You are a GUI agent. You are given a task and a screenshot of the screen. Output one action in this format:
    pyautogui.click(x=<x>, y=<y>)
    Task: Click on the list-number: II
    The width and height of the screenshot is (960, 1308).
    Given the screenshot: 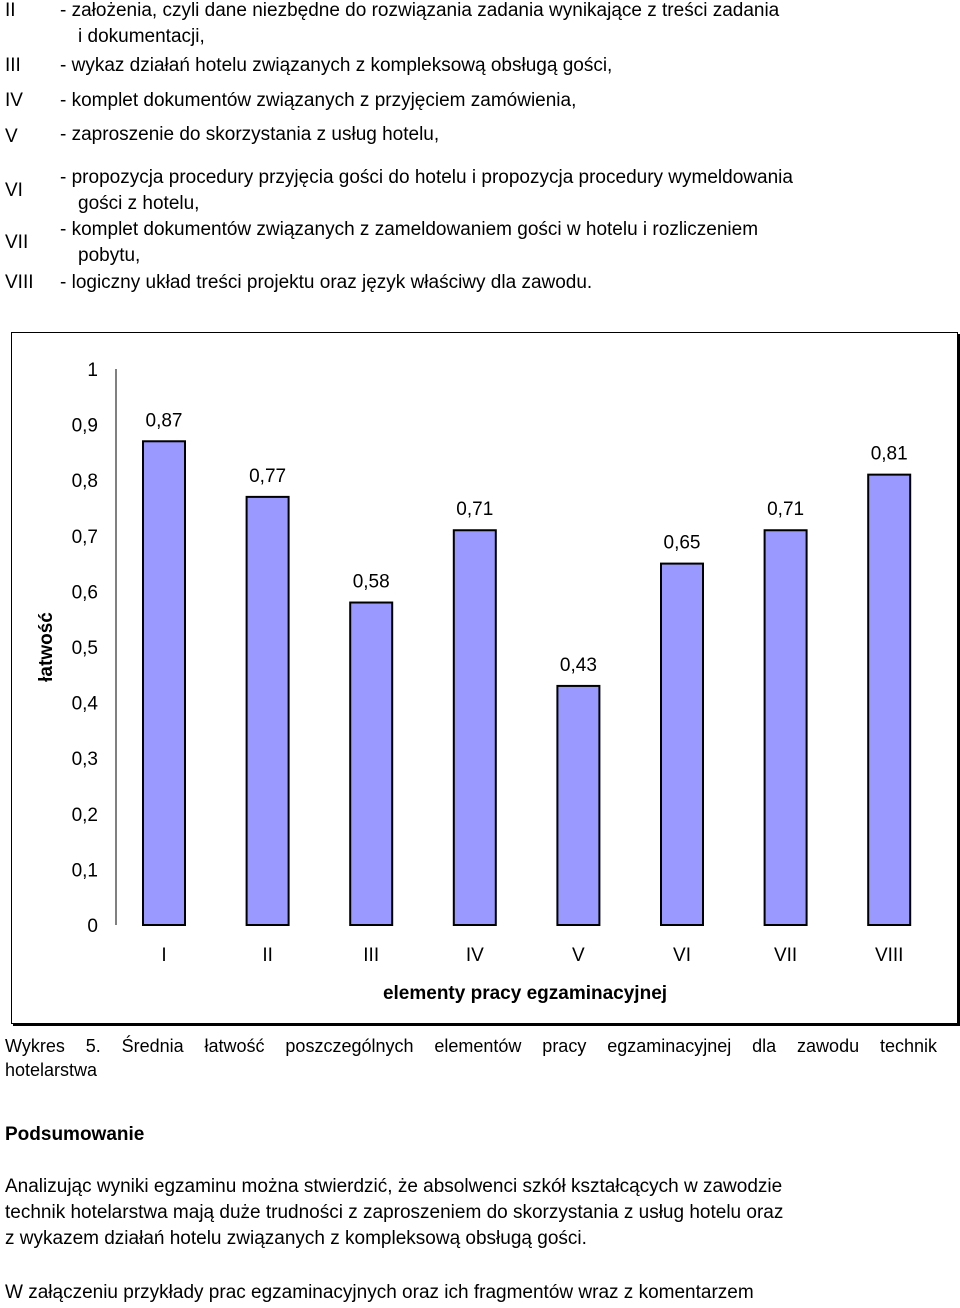 What is the action you would take?
    pyautogui.click(x=10, y=10)
    